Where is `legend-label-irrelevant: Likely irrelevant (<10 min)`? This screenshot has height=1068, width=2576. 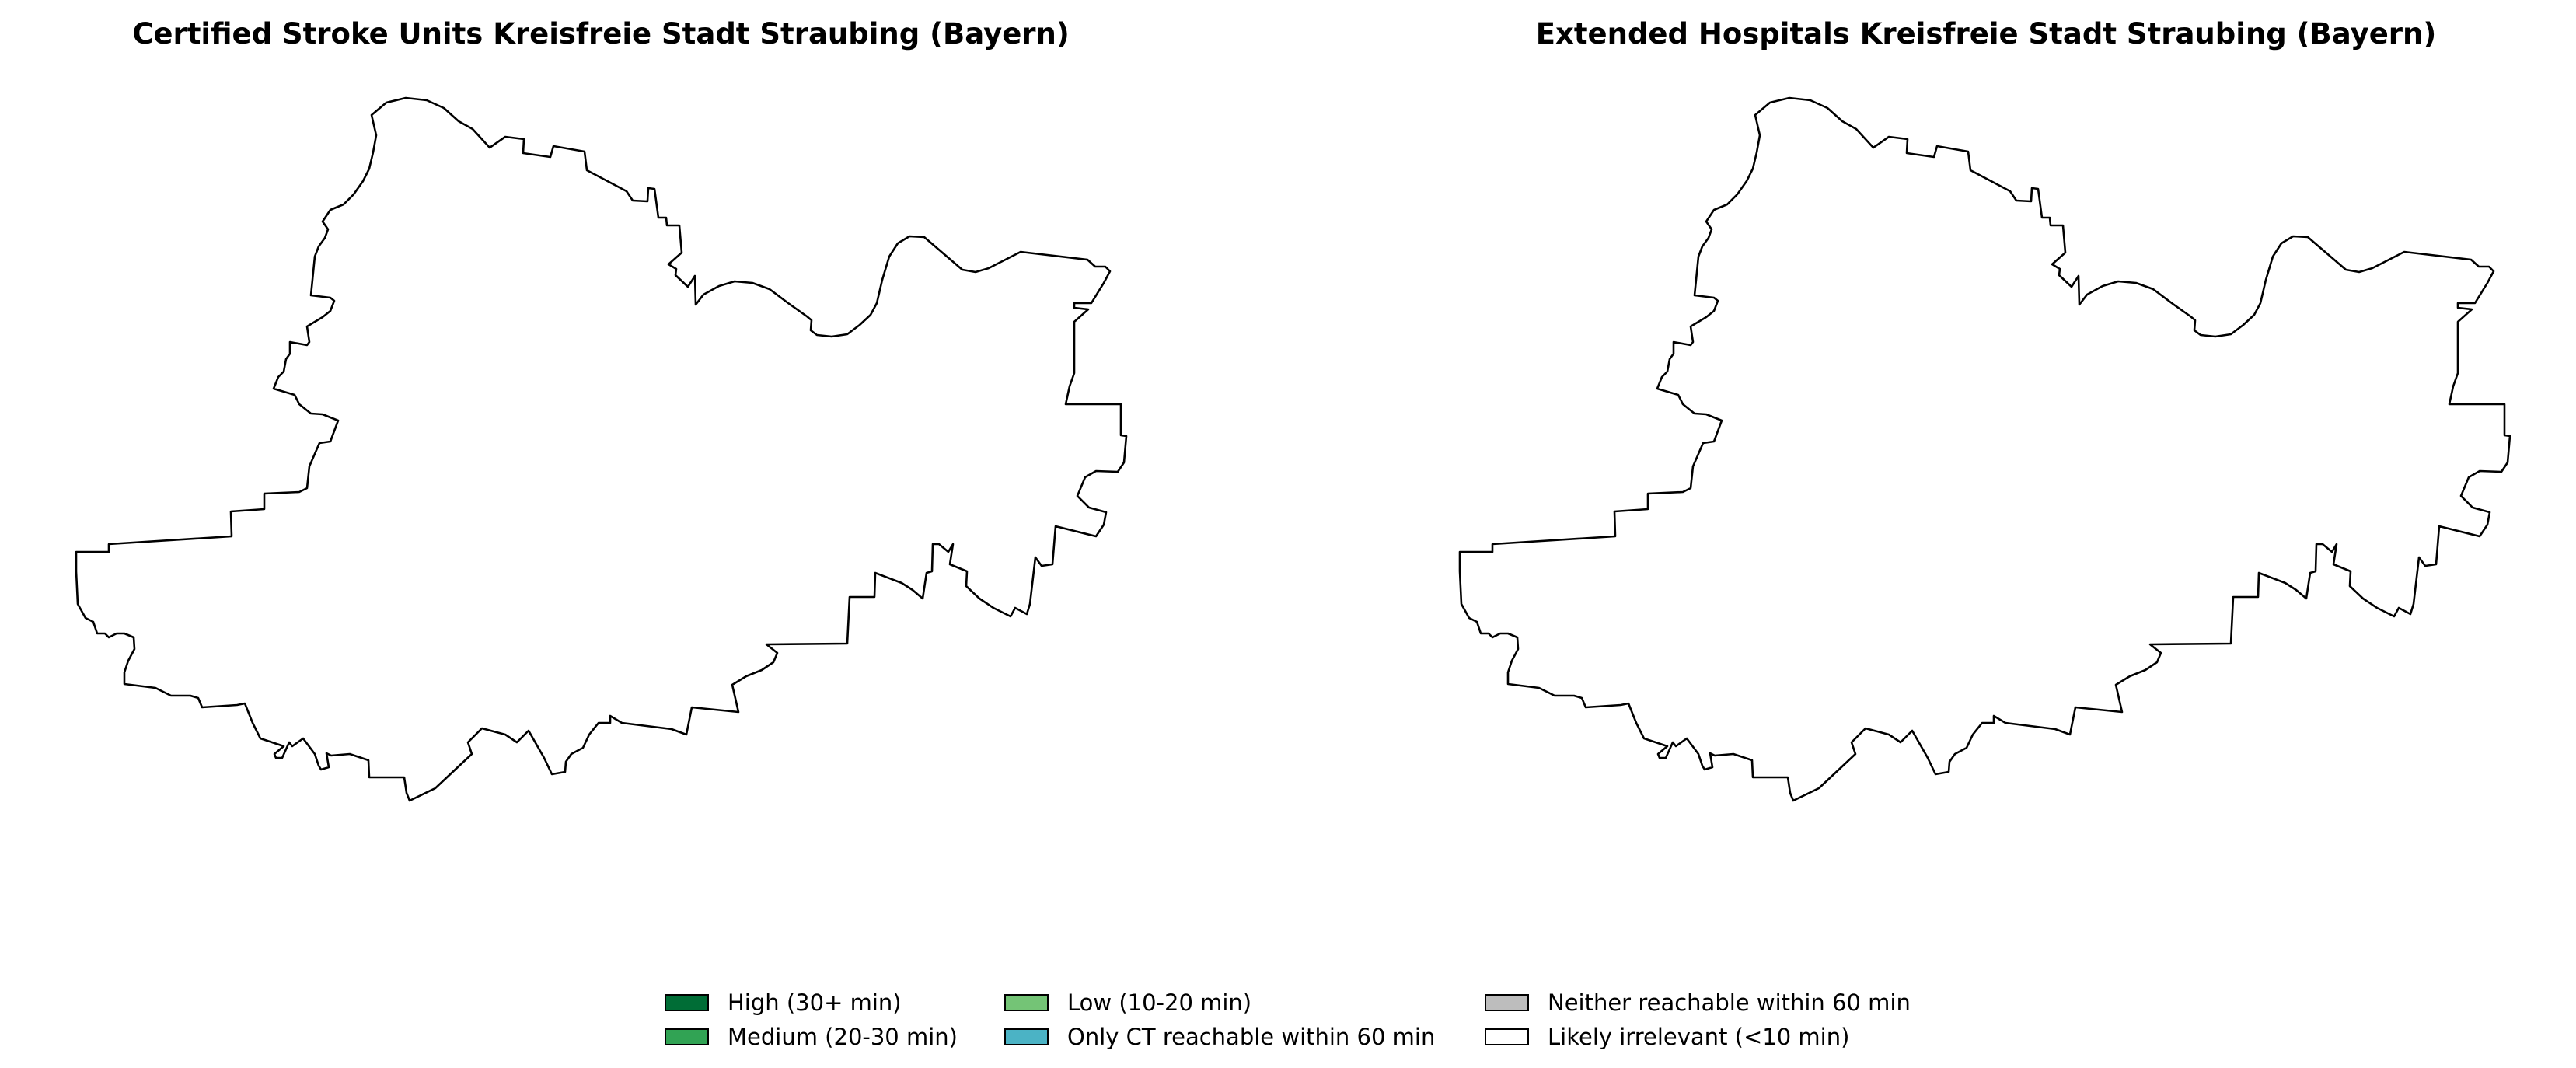 legend-label-irrelevant: Likely irrelevant (<10 min) is located at coordinates (1699, 1037).